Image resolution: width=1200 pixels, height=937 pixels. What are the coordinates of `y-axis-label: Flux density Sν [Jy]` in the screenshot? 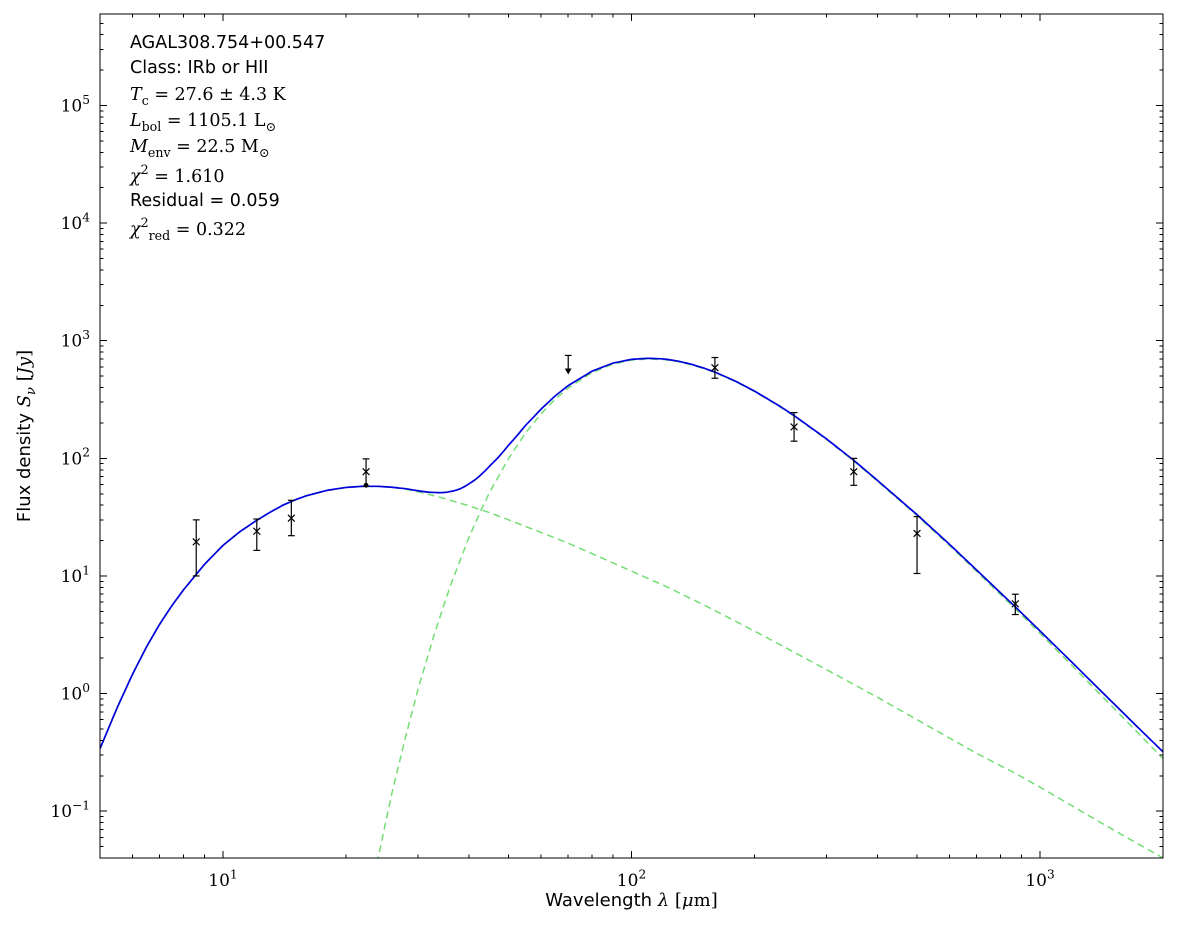 It's located at (26, 436).